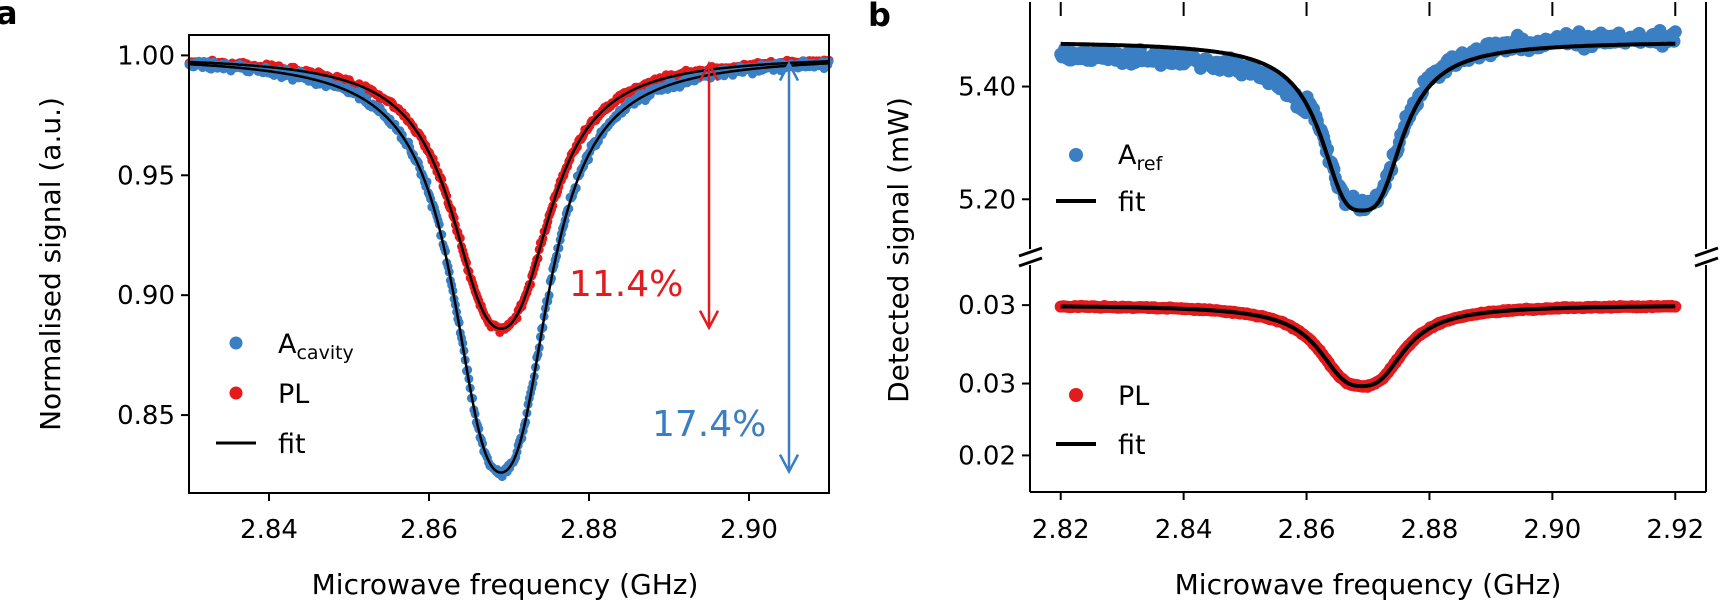 The width and height of the screenshot is (1720, 603). What do you see at coordinates (236, 343) in the screenshot?
I see `legend-acavity-marker` at bounding box center [236, 343].